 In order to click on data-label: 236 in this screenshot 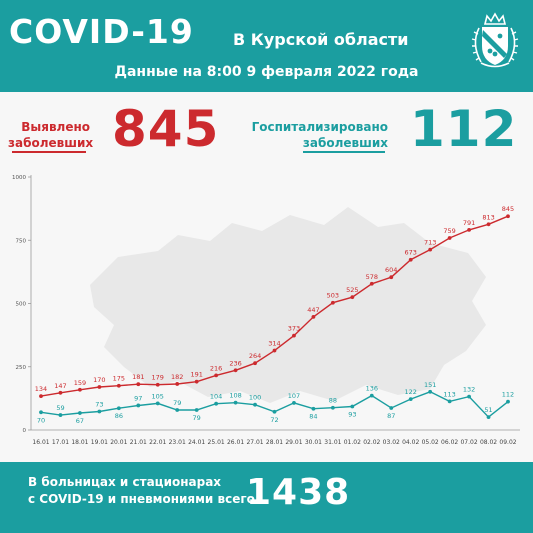, I will do `click(235, 363)`.